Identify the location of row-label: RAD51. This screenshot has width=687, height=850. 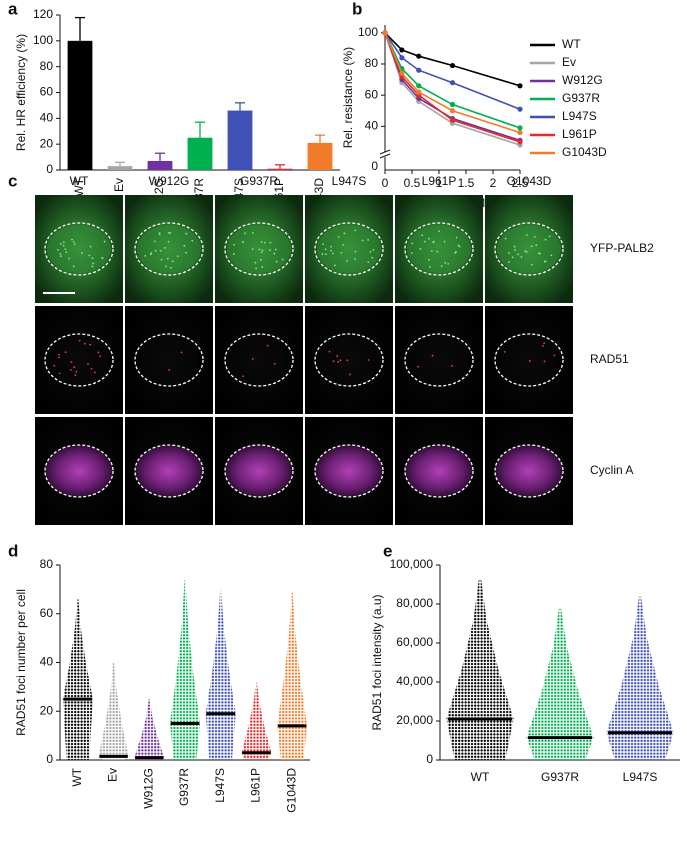
(609, 359).